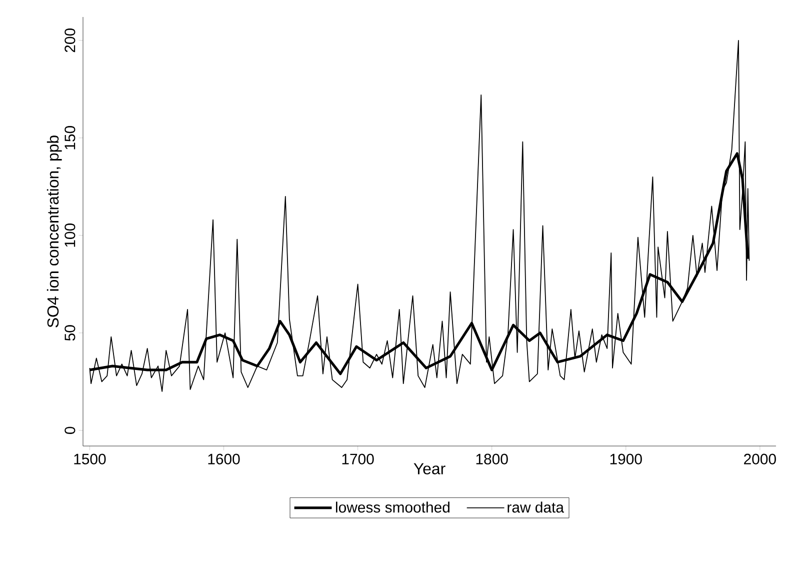 The image size is (786, 565). Describe the element at coordinates (626, 459) in the screenshot. I see `x-tick-label: 1900` at that location.